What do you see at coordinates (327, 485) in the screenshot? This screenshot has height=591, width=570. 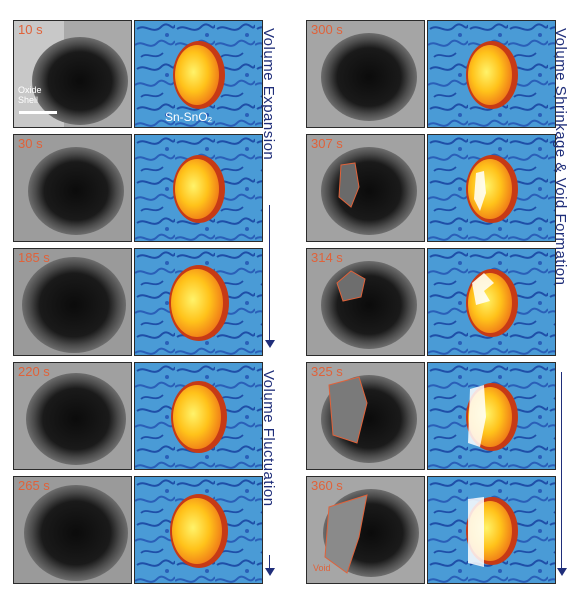 I see `timestamp: 360 s` at bounding box center [327, 485].